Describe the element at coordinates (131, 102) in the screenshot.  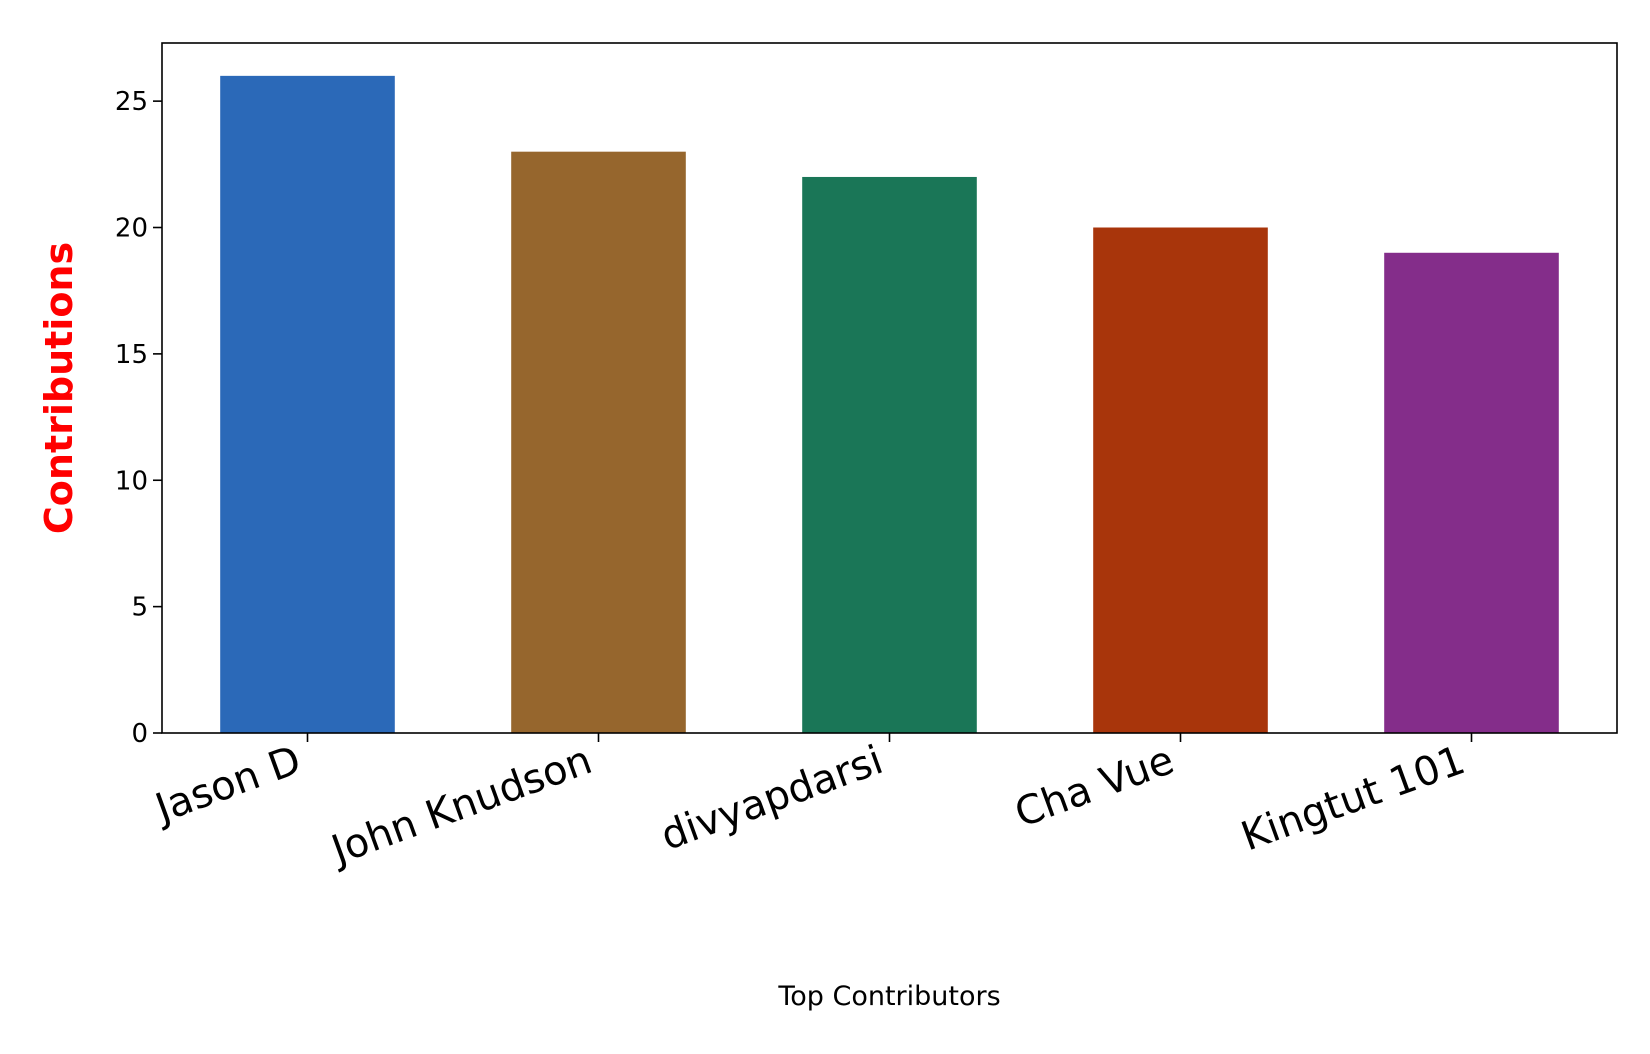
I see `y-tick-label: 25` at that location.